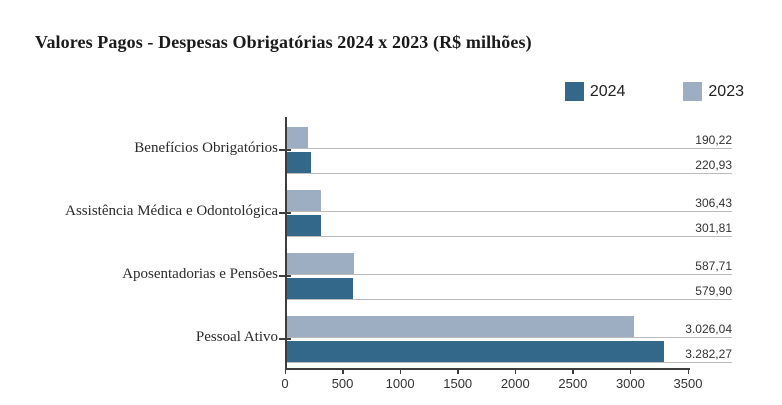 This screenshot has width=782, height=405. Describe the element at coordinates (713, 165) in the screenshot. I see `value-label-2024: 220,93` at that location.